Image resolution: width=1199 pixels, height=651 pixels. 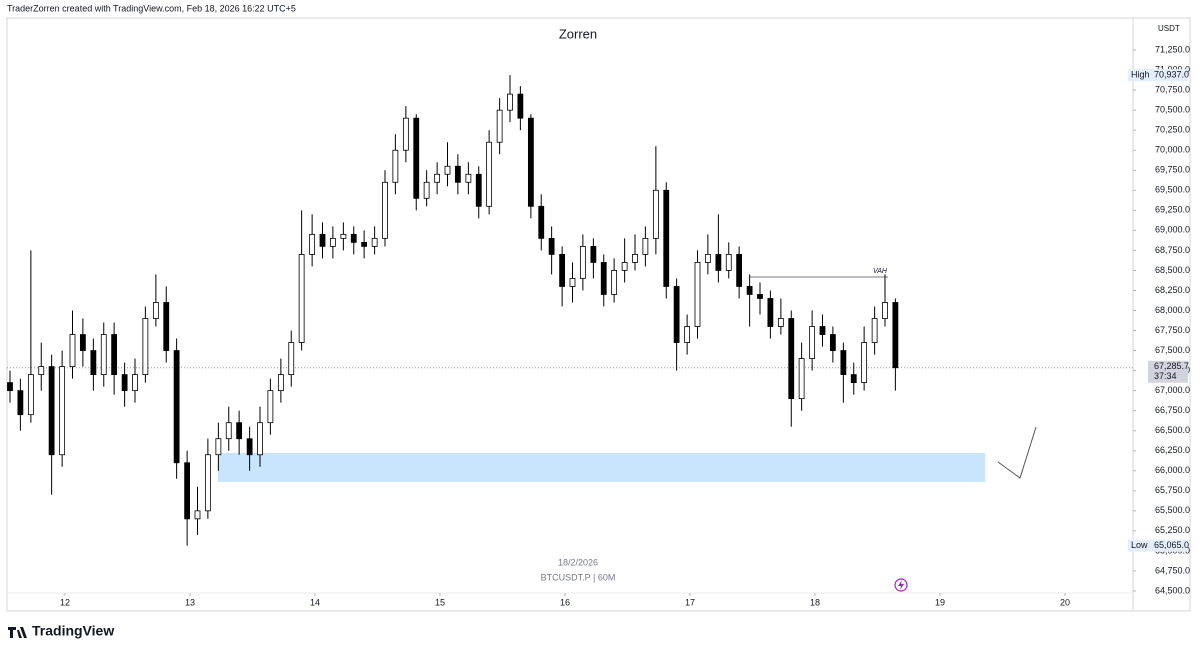 I want to click on last-price-value: 67,285.7, so click(x=1171, y=366).